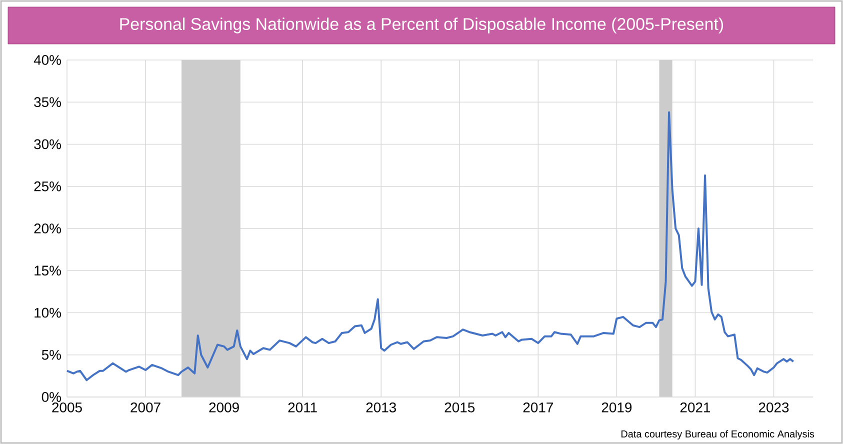 The image size is (843, 444). Describe the element at coordinates (47, 102) in the screenshot. I see `y-tick-label: 35%` at that location.